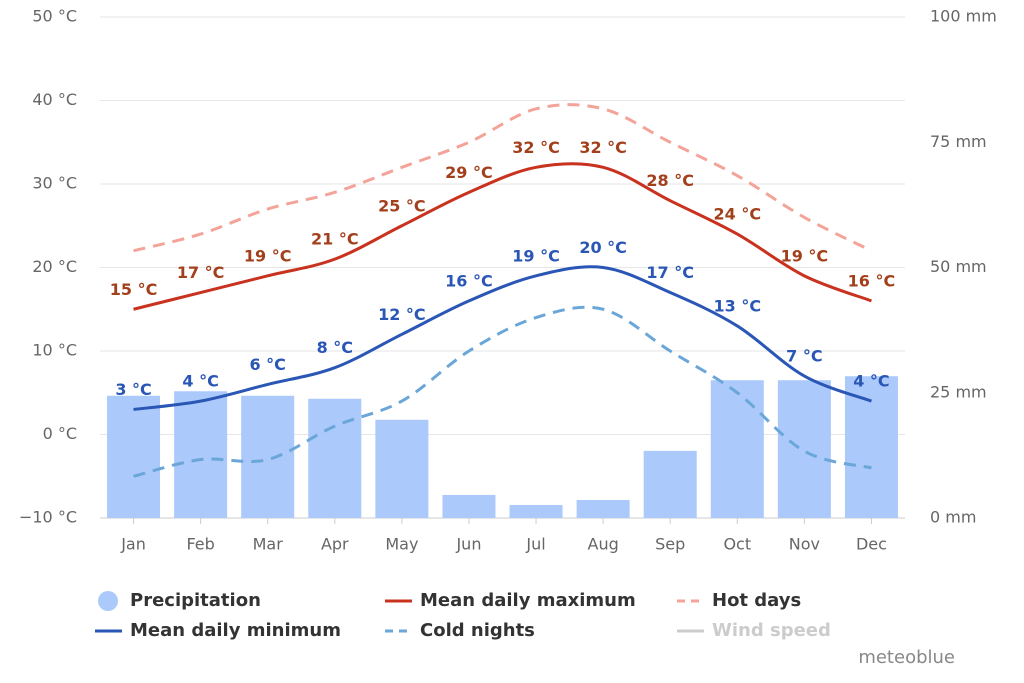 The height and width of the screenshot is (683, 1024). I want to click on x-tick-label: Mar, so click(268, 544).